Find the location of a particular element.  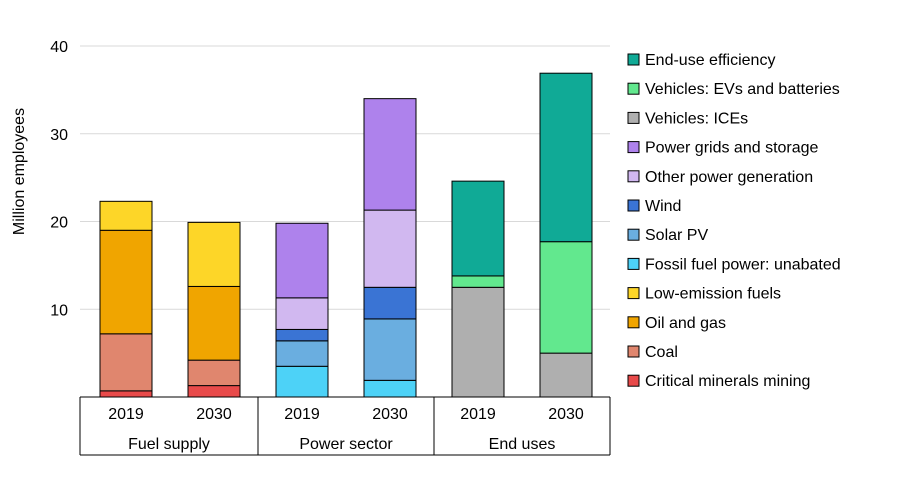

legend-label: Coal is located at coordinates (661, 352).